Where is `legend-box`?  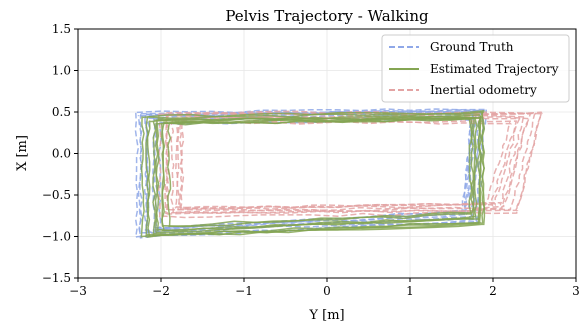
legend-box is located at coordinates (475, 68).